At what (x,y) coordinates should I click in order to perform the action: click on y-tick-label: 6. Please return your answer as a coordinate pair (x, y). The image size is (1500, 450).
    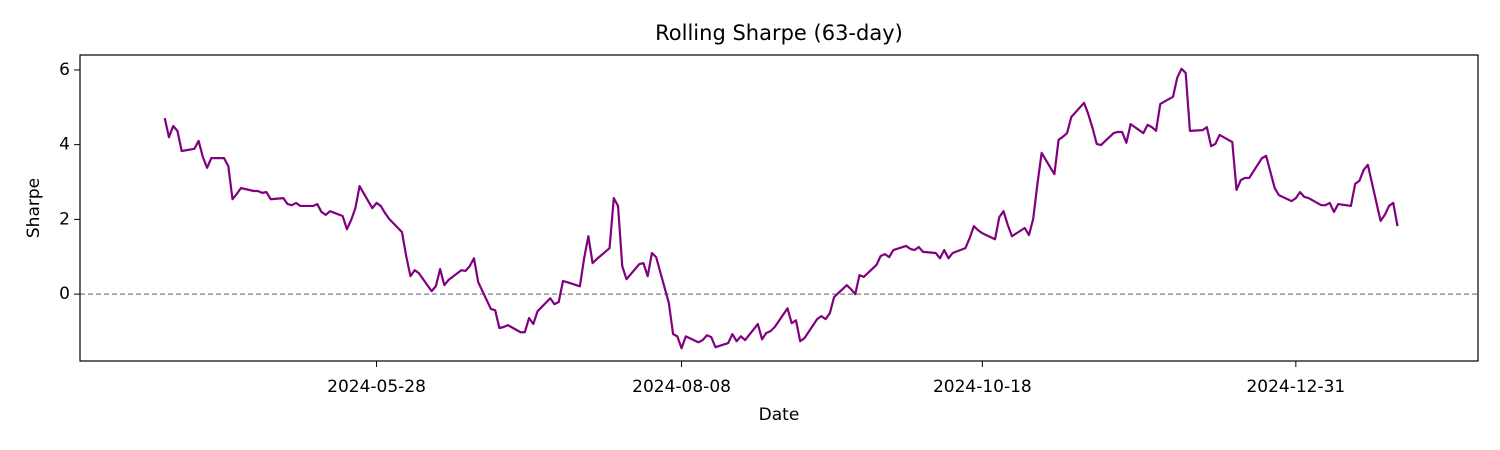
    Looking at the image, I should click on (64, 70).